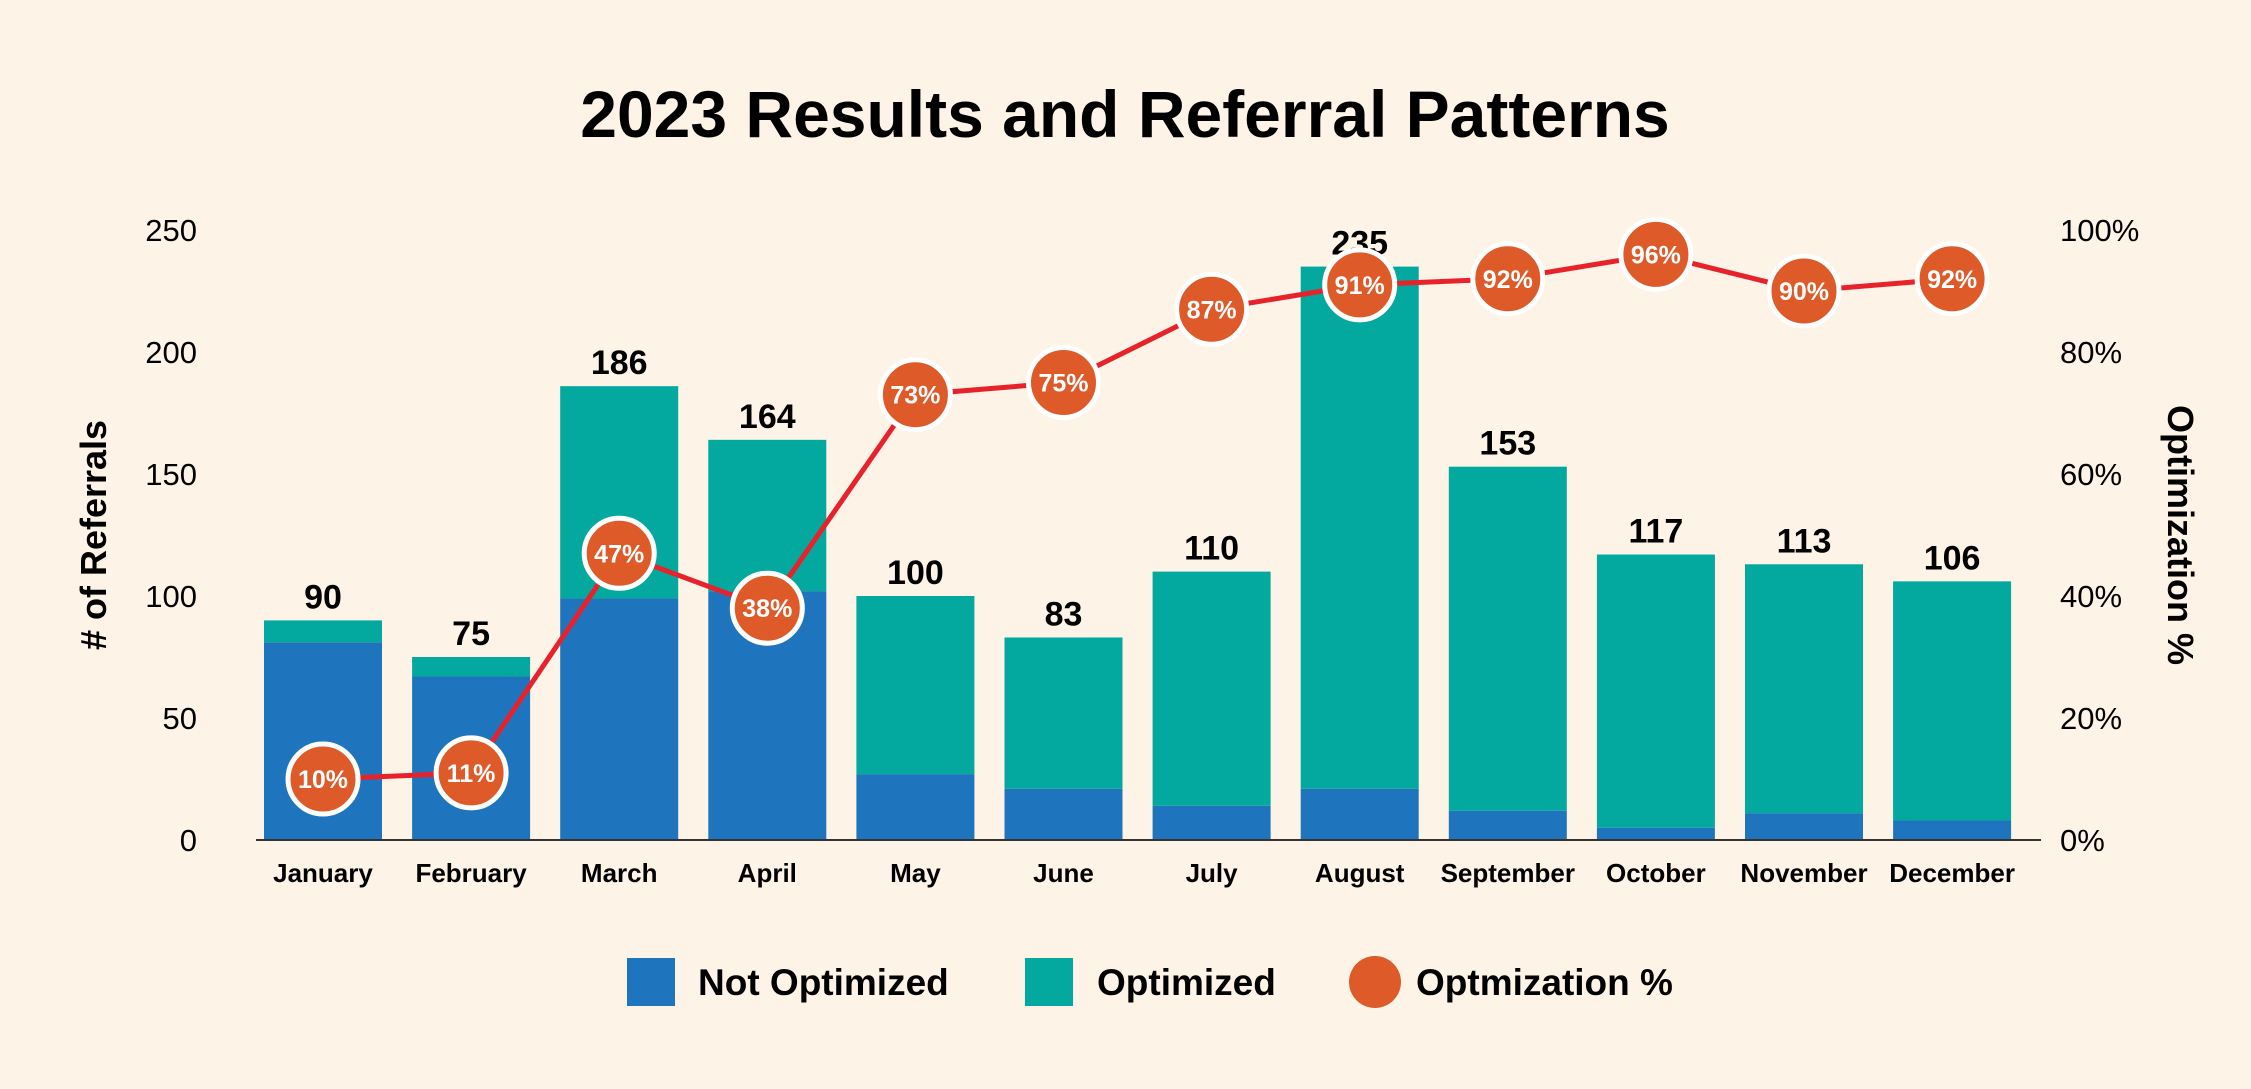  I want to click on optimization-point-label: 90%, so click(1804, 292).